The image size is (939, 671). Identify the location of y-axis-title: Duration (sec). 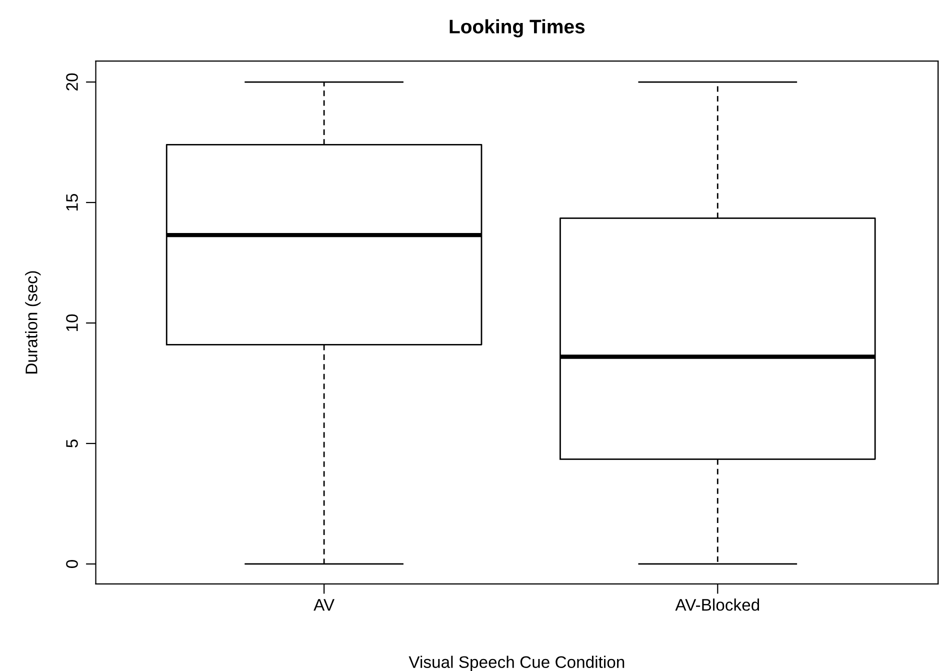
(33, 322).